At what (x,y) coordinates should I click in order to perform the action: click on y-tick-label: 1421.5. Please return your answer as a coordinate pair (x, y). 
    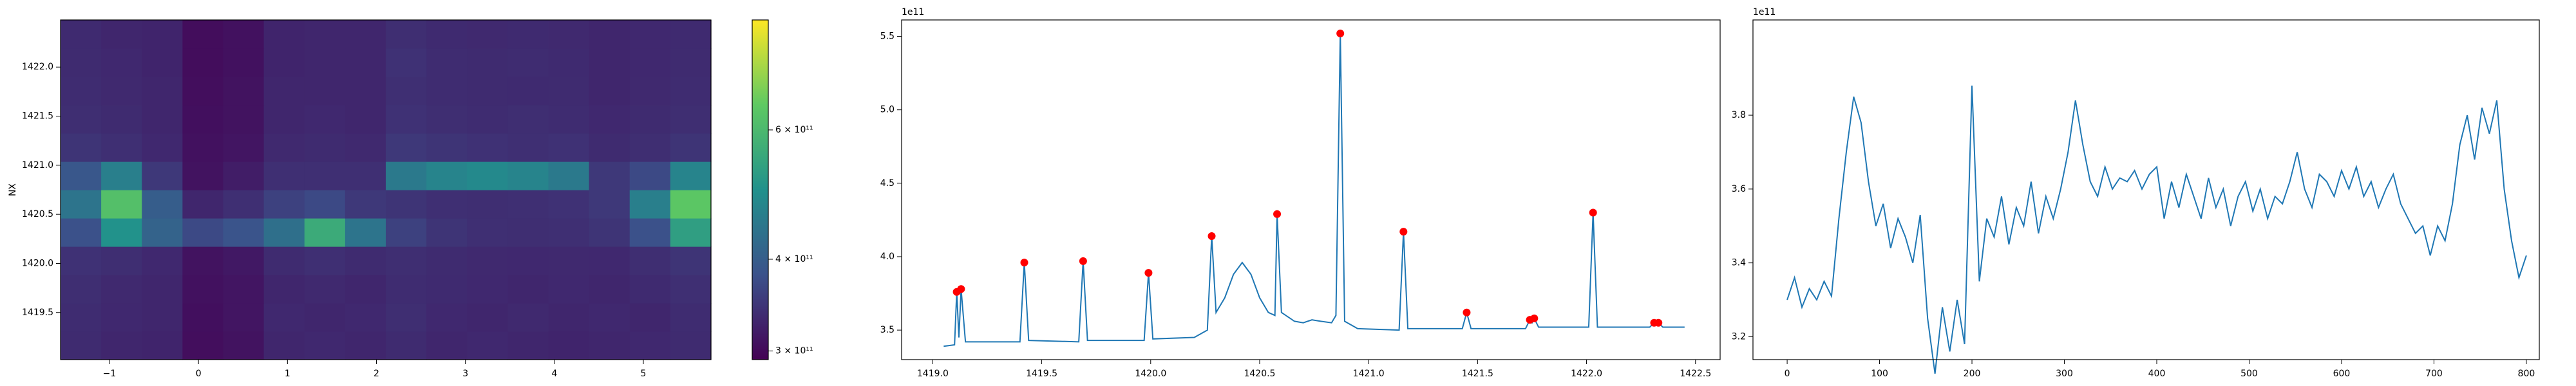
    Looking at the image, I should click on (38, 116).